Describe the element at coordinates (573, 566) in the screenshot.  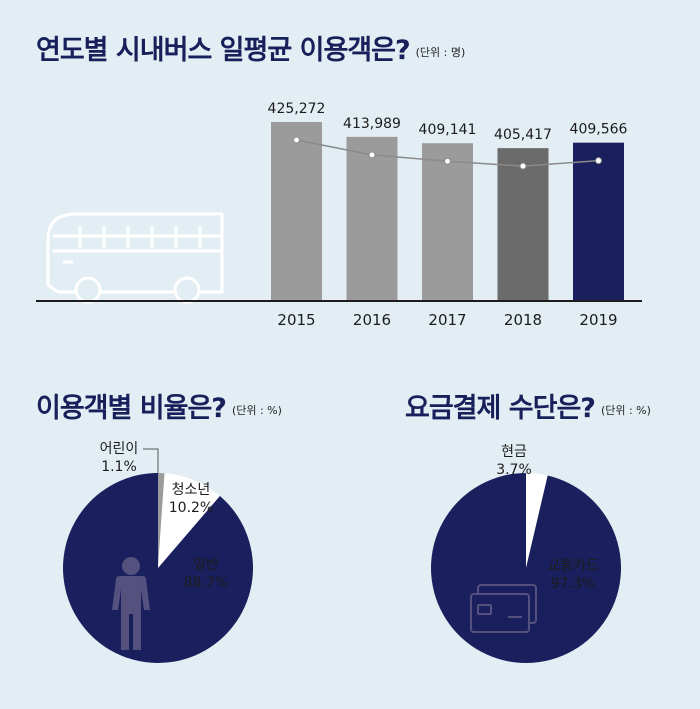
I see `slice-label: 교통카드` at that location.